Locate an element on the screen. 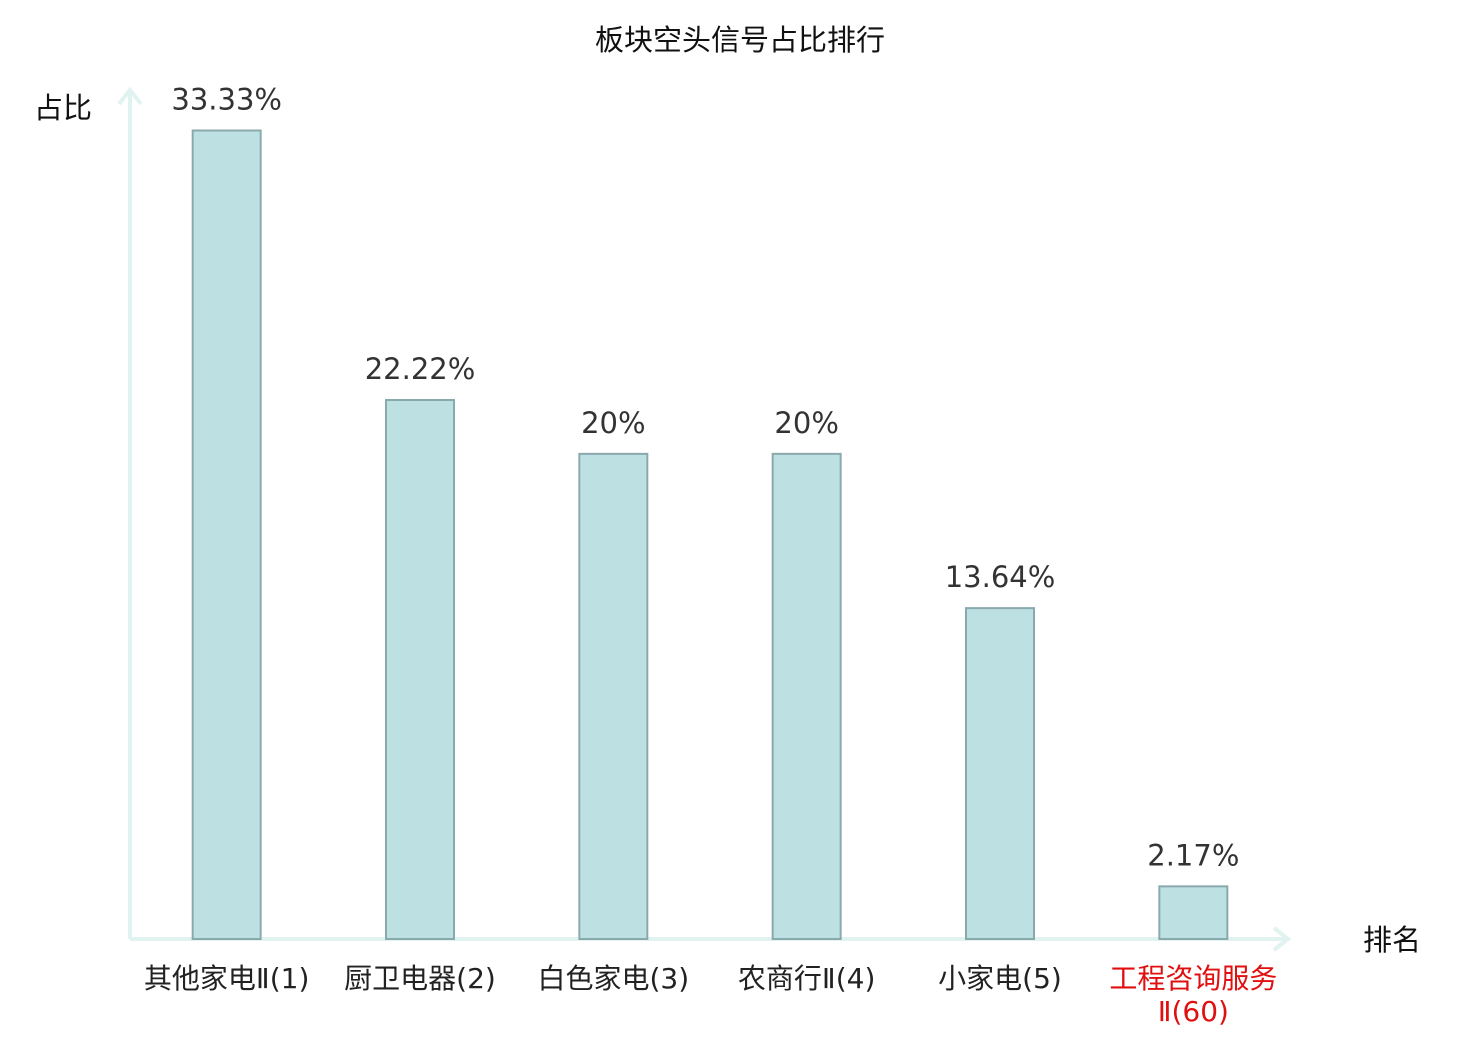  x-axis-arrow is located at coordinates (1282, 939).